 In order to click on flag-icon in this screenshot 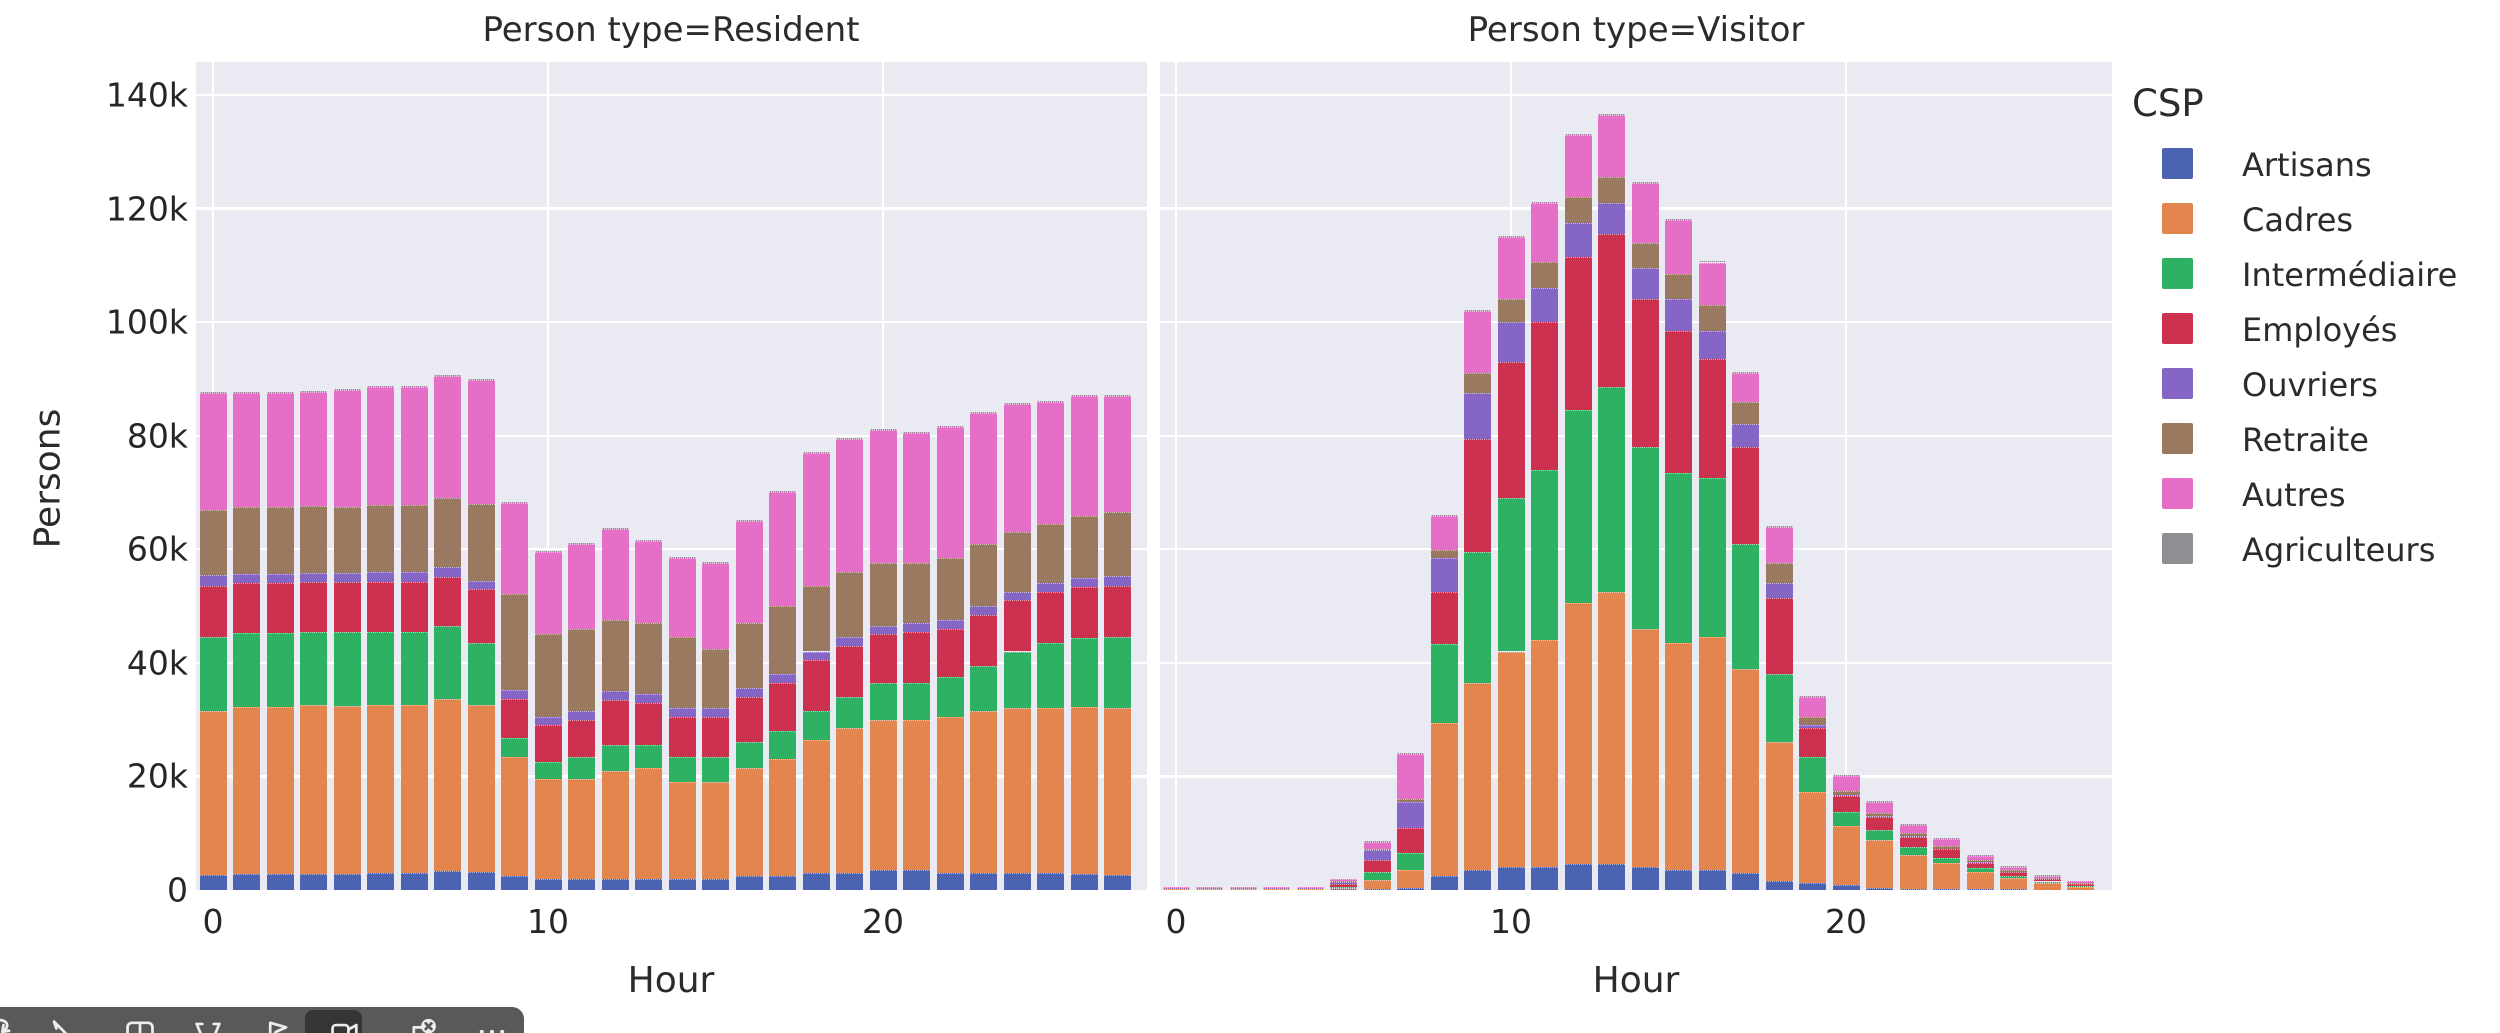, I will do `click(277, 1024)`.